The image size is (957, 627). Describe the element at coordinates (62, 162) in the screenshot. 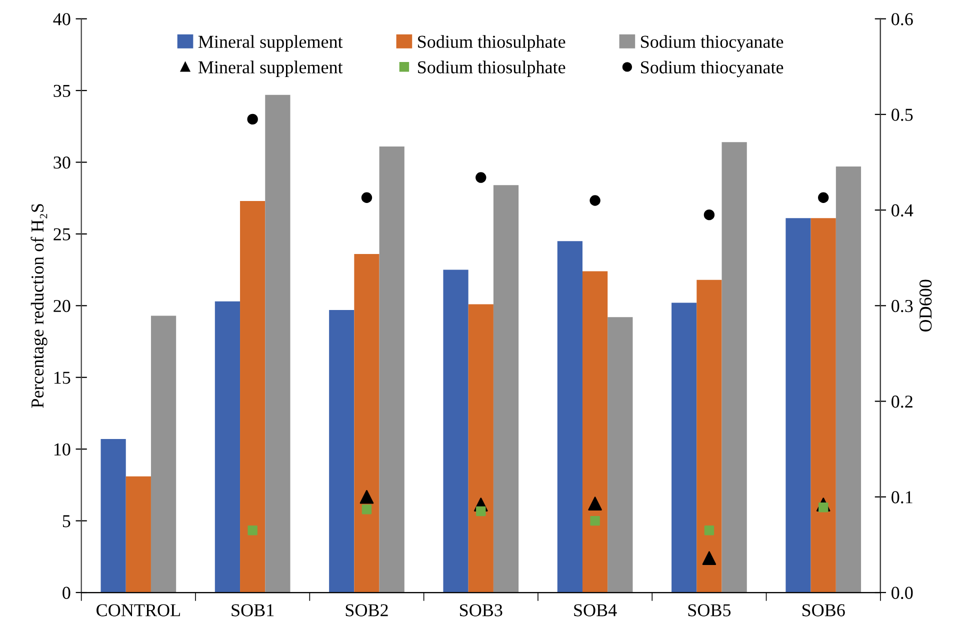

I see `y-tick-label: 30` at that location.